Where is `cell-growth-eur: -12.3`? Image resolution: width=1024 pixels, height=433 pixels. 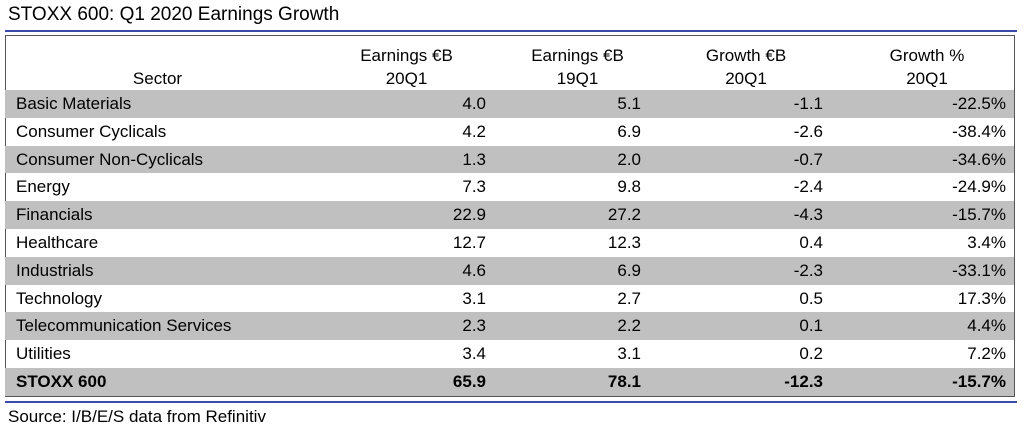
cell-growth-eur: -12.3 is located at coordinates (746, 381).